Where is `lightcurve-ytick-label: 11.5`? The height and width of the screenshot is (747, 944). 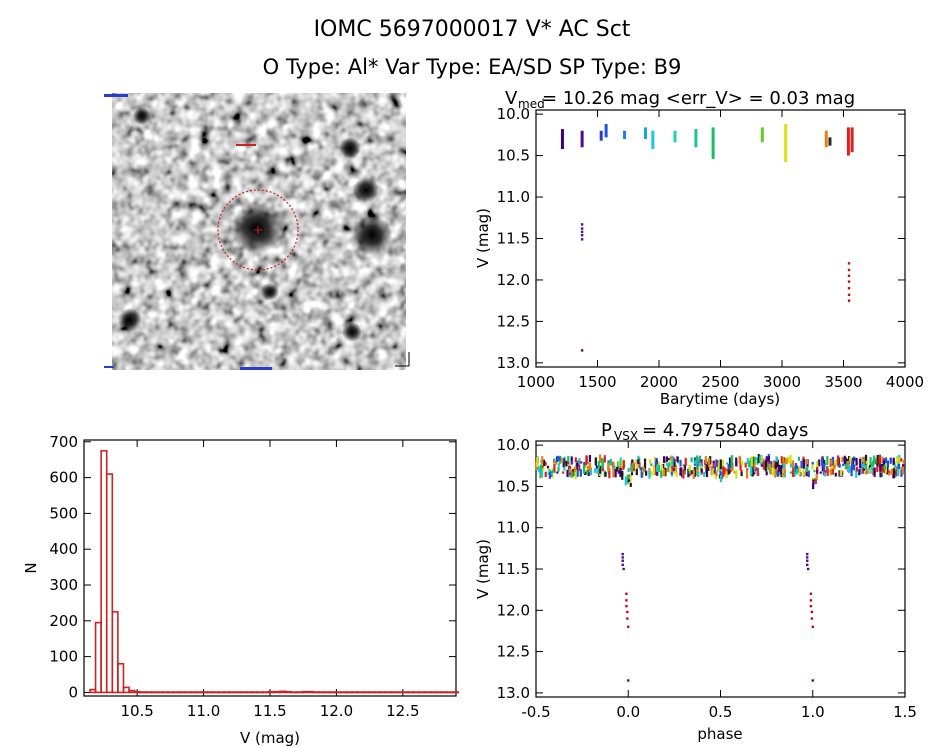 lightcurve-ytick-label: 11.5 is located at coordinates (513, 239).